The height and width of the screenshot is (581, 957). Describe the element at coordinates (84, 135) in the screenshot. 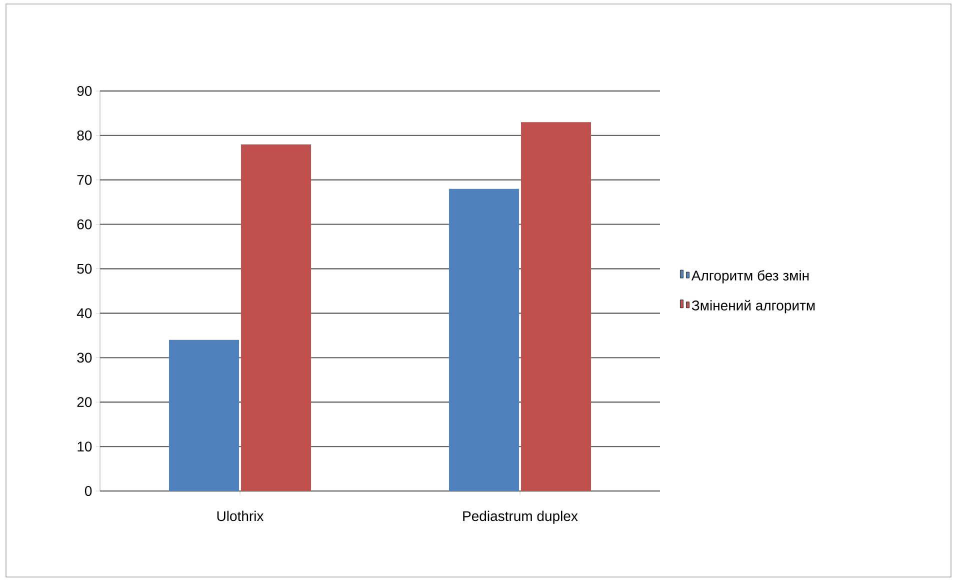

I see `y-tick-label: 80` at that location.